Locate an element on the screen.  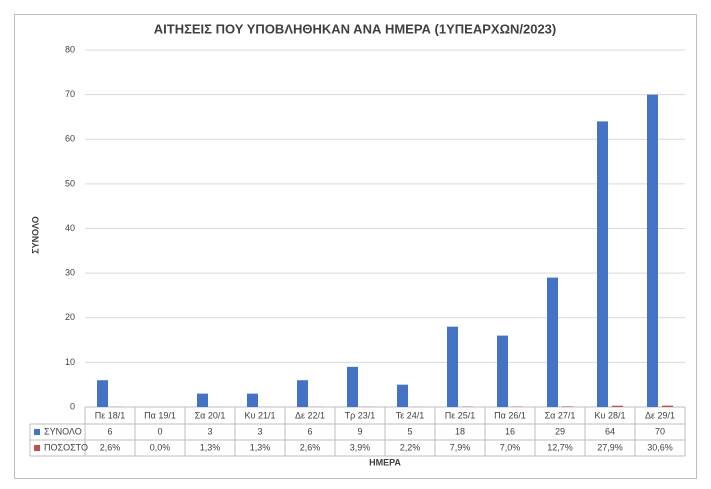
table-value: 64 is located at coordinates (610, 431).